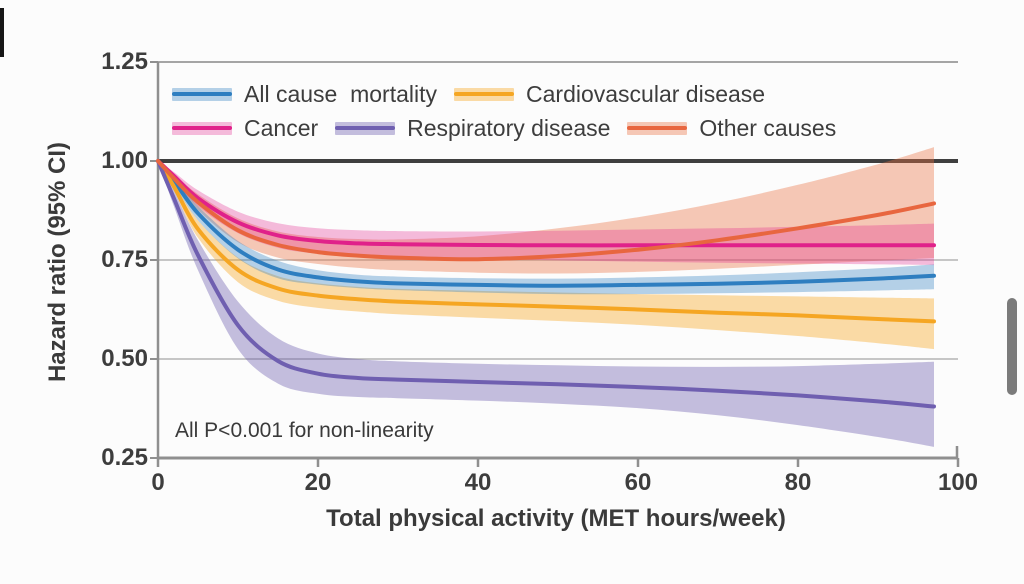  Describe the element at coordinates (958, 482) in the screenshot. I see `x-tick-label: 100` at that location.